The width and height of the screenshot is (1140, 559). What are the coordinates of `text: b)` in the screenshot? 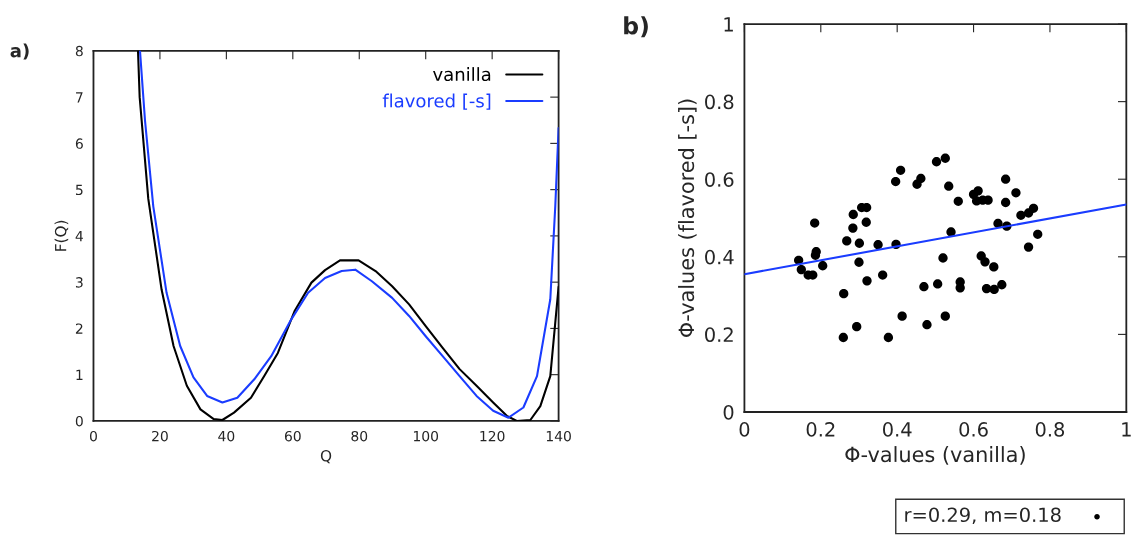 It's located at (636, 27).